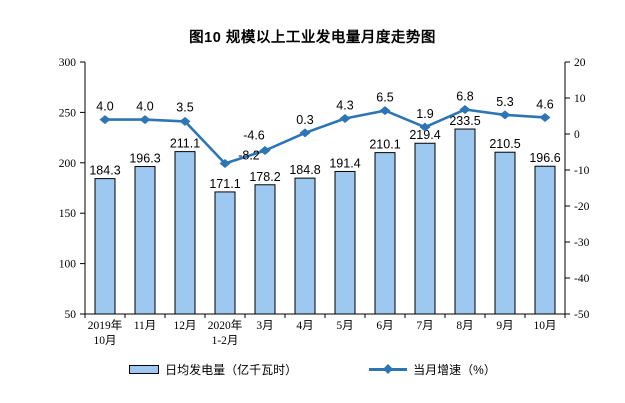 The width and height of the screenshot is (625, 403). I want to click on line-value-label: 0.3, so click(304, 120).